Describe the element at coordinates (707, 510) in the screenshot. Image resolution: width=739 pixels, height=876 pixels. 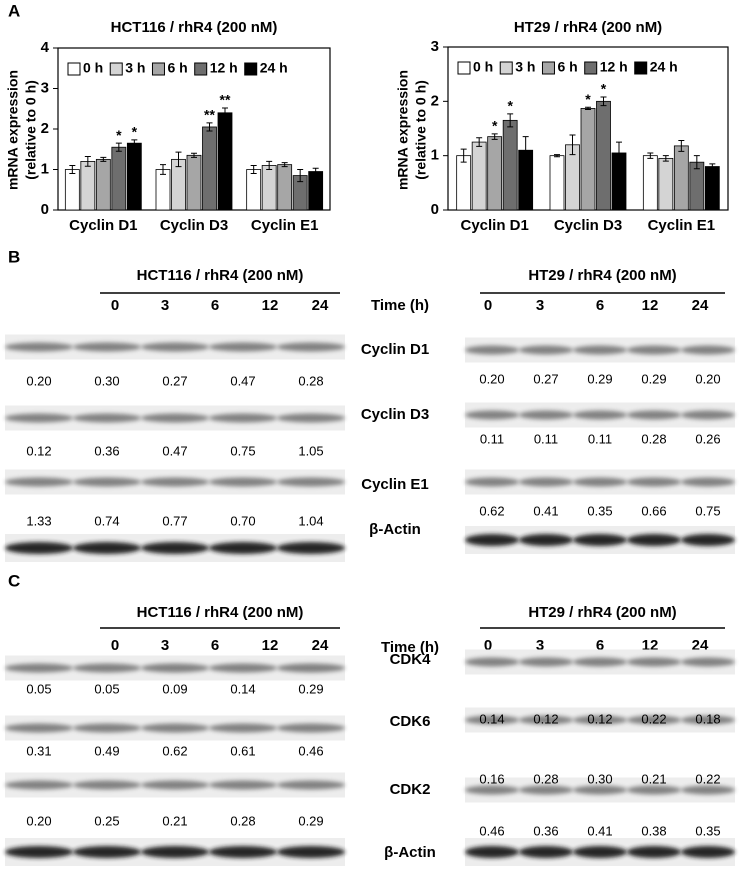
I see `quantification: 0.75` at that location.